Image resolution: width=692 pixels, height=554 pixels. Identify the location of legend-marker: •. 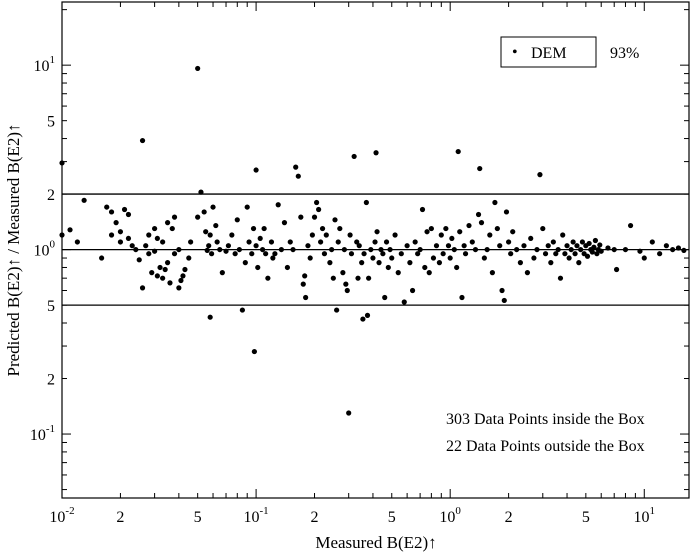
(515, 52).